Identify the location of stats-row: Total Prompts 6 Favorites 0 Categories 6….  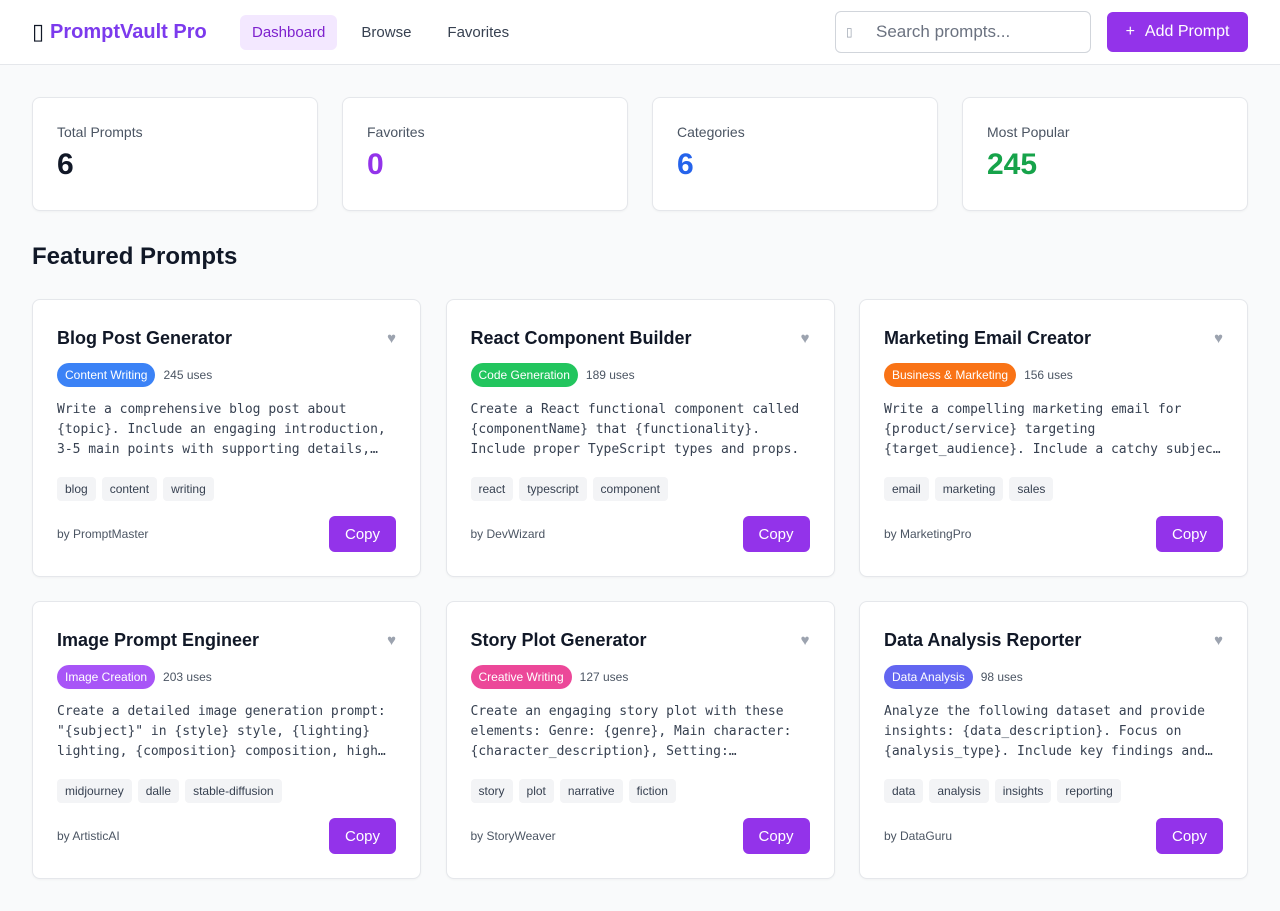
(640, 154).